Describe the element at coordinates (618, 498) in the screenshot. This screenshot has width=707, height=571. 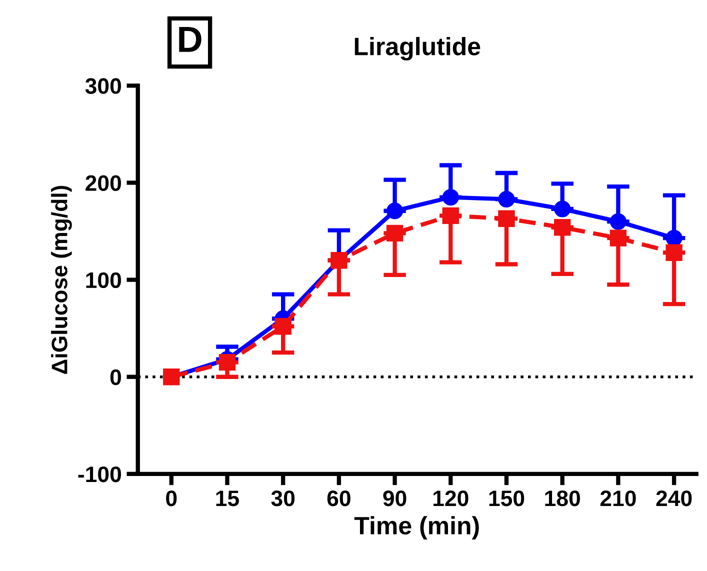
I see `x-tick-label: 210` at that location.